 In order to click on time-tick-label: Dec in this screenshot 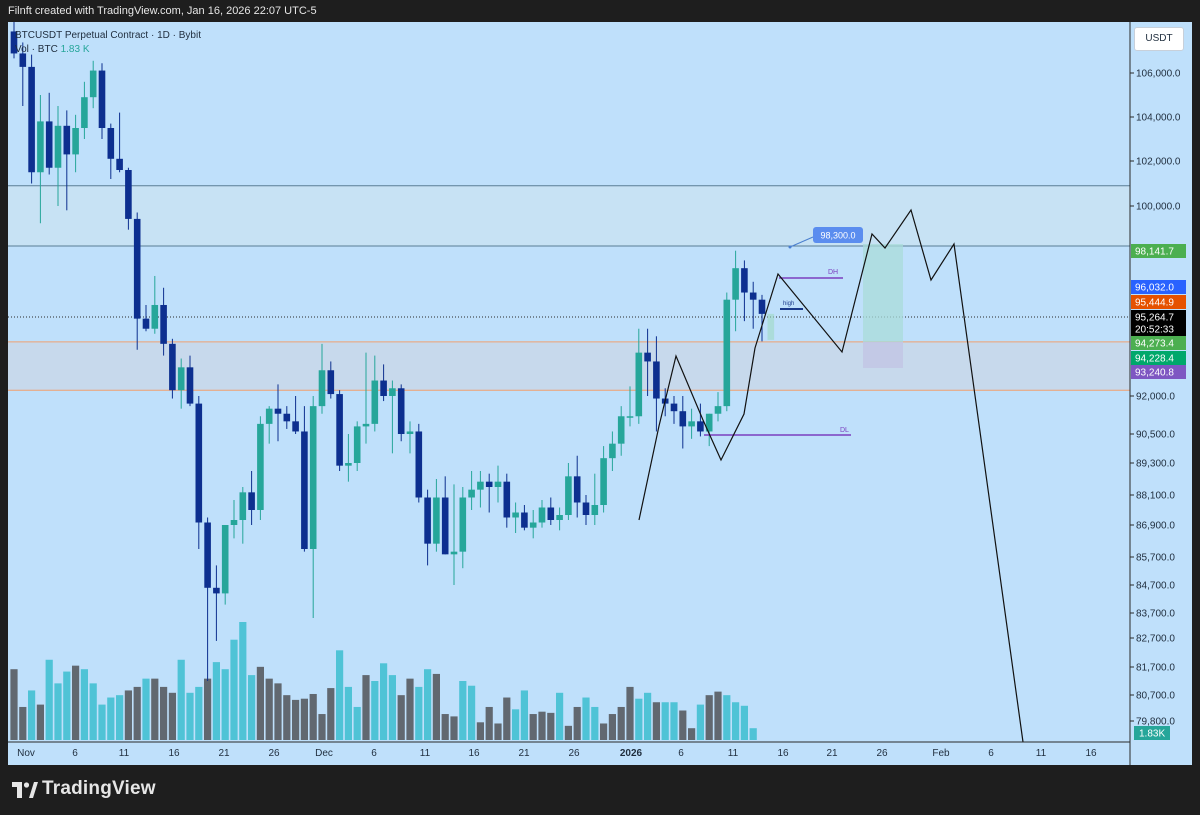, I will do `click(324, 753)`.